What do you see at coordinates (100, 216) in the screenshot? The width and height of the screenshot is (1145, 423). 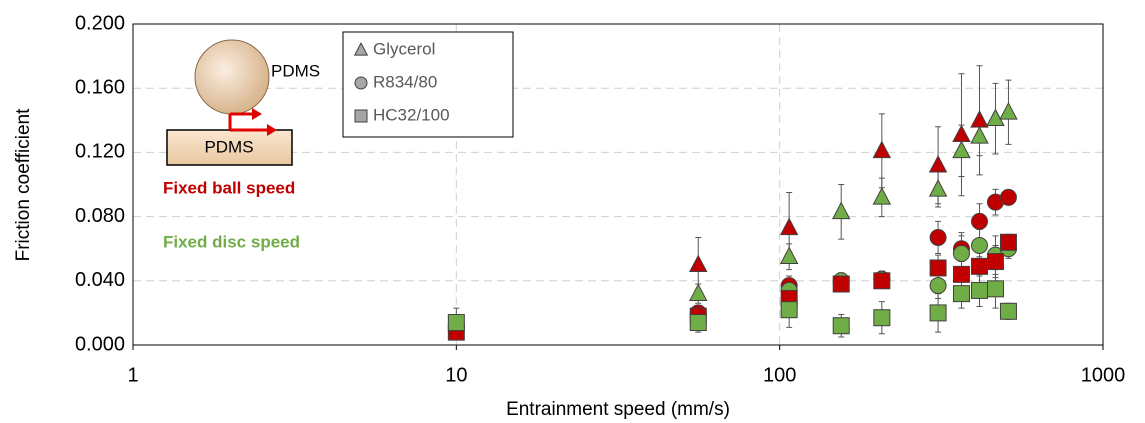 I see `y-tick-label: 0.080` at bounding box center [100, 216].